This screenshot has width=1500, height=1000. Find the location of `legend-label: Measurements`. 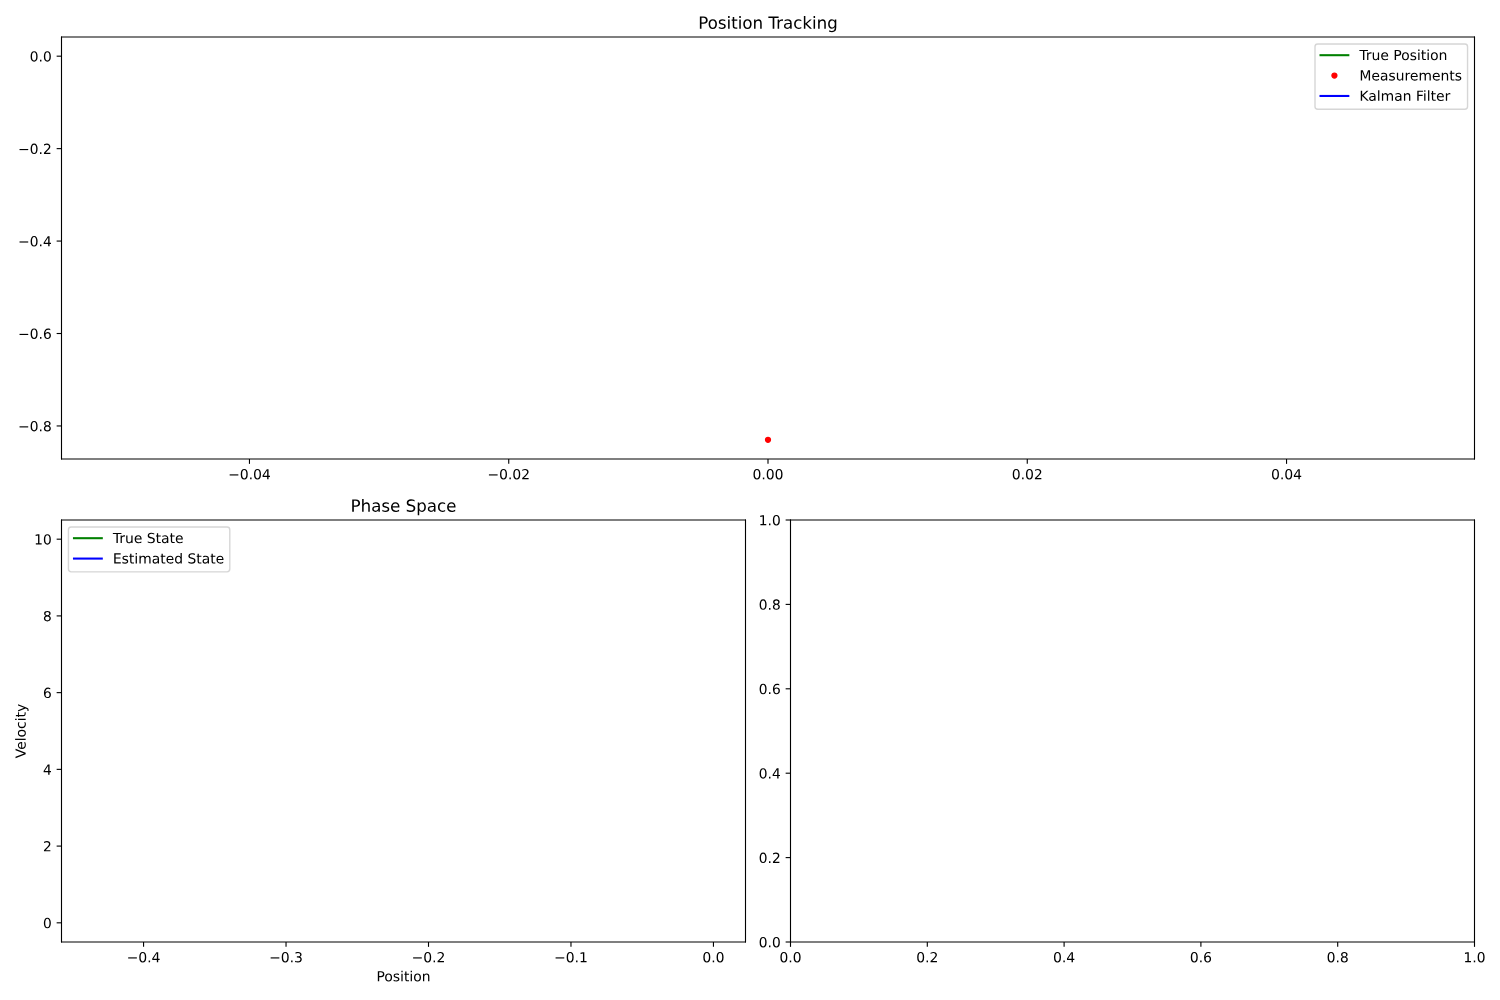

legend-label: Measurements is located at coordinates (1411, 75).